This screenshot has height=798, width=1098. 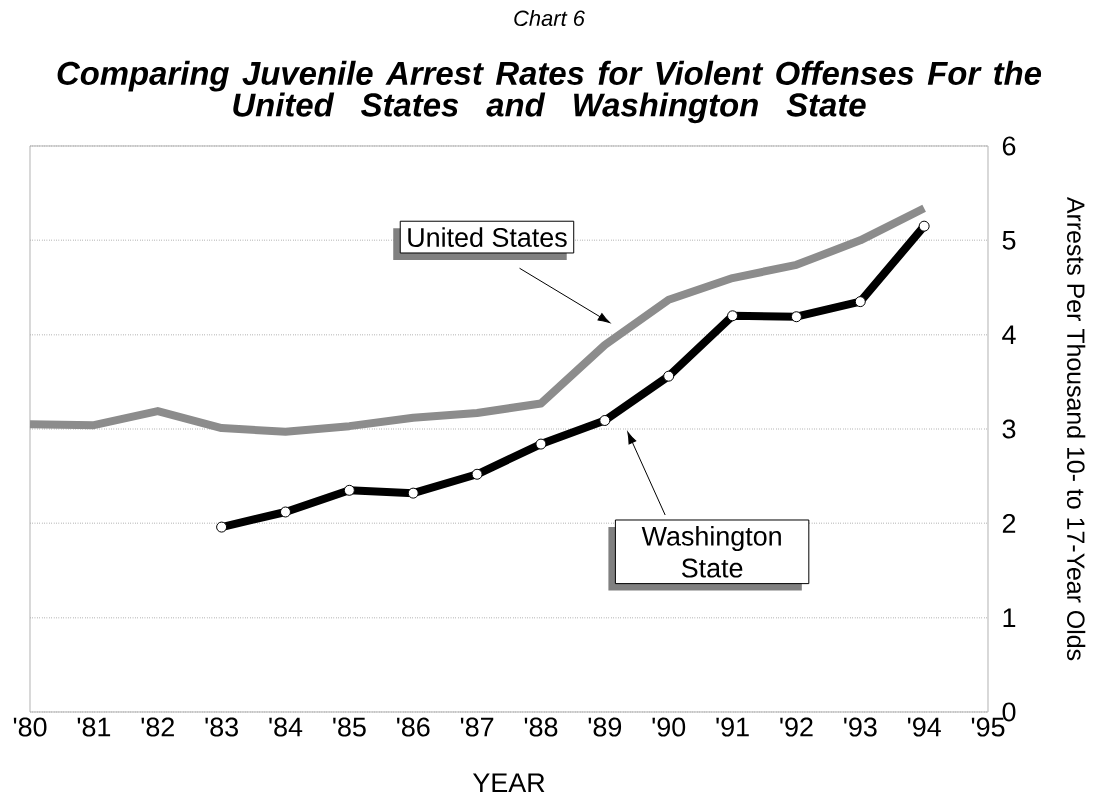 I want to click on y-tick-label: 2, so click(x=1009, y=523).